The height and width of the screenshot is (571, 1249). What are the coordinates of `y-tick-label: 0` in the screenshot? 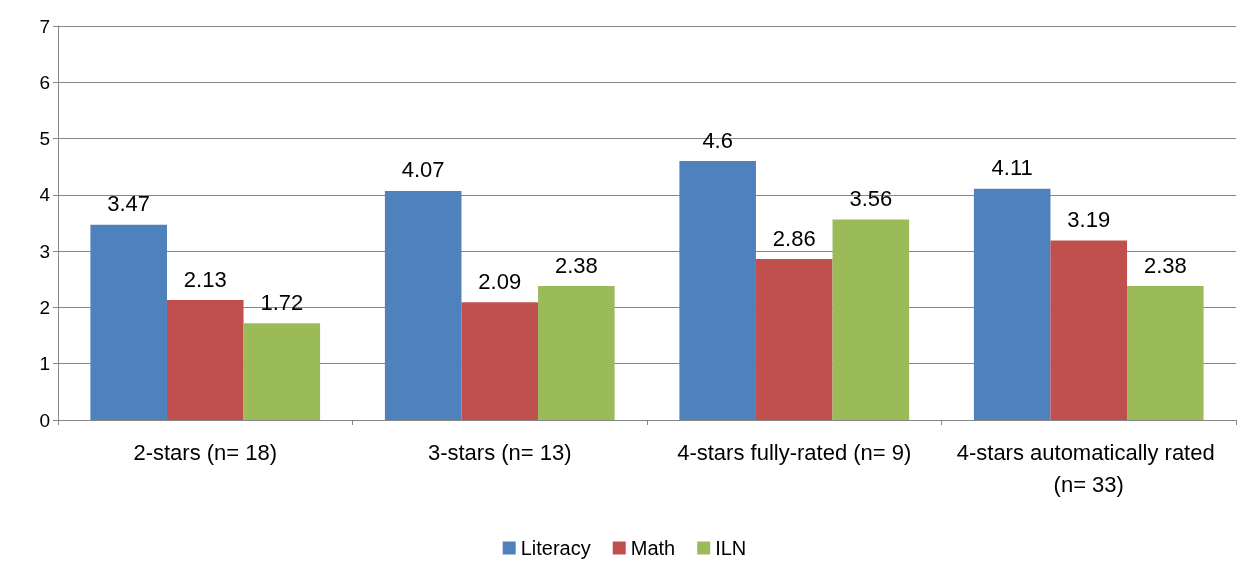 It's located at (44, 420).